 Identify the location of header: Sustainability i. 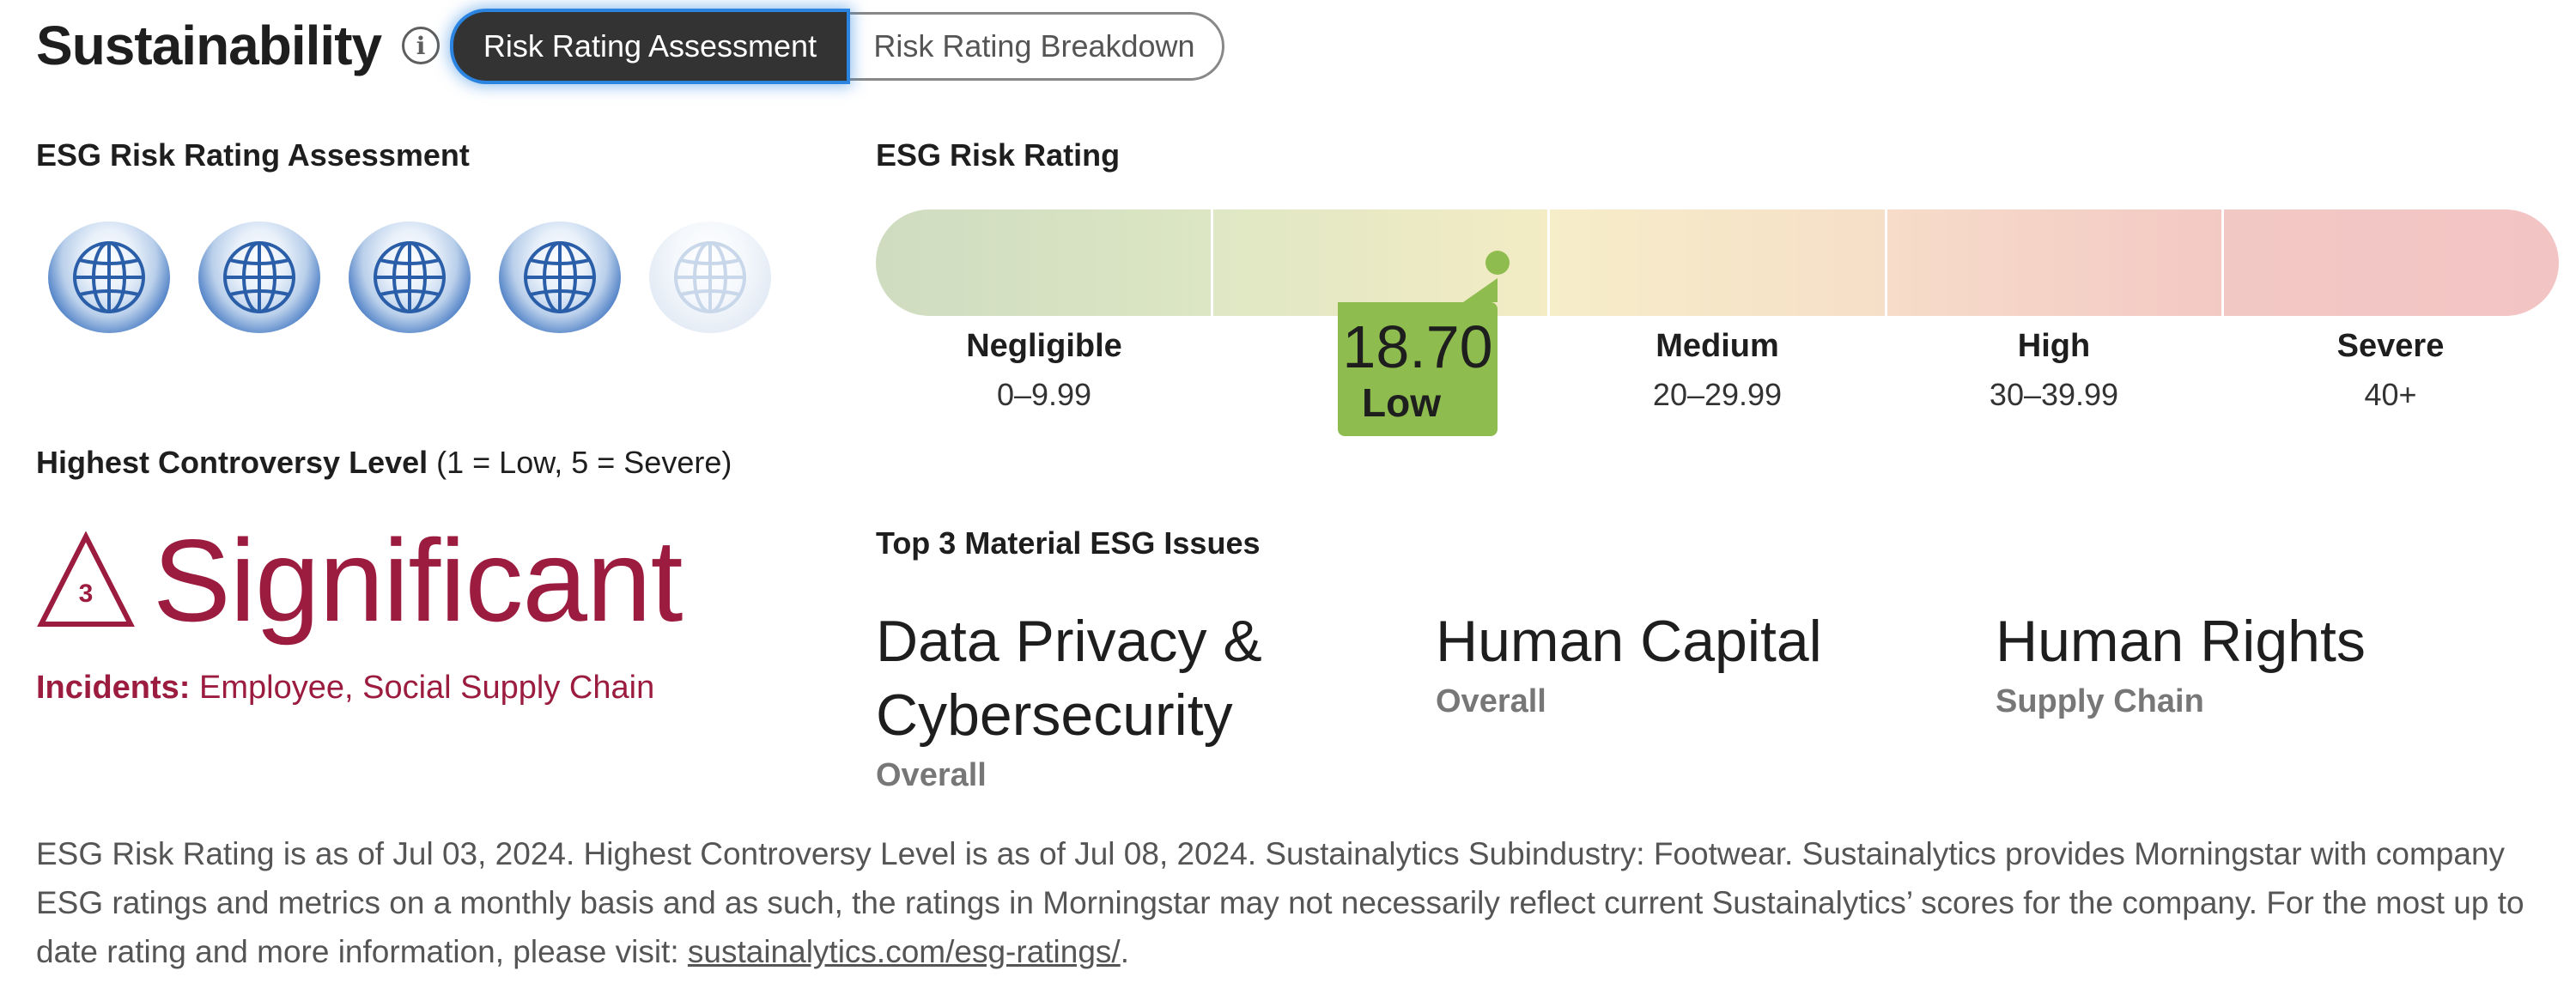
(238, 45).